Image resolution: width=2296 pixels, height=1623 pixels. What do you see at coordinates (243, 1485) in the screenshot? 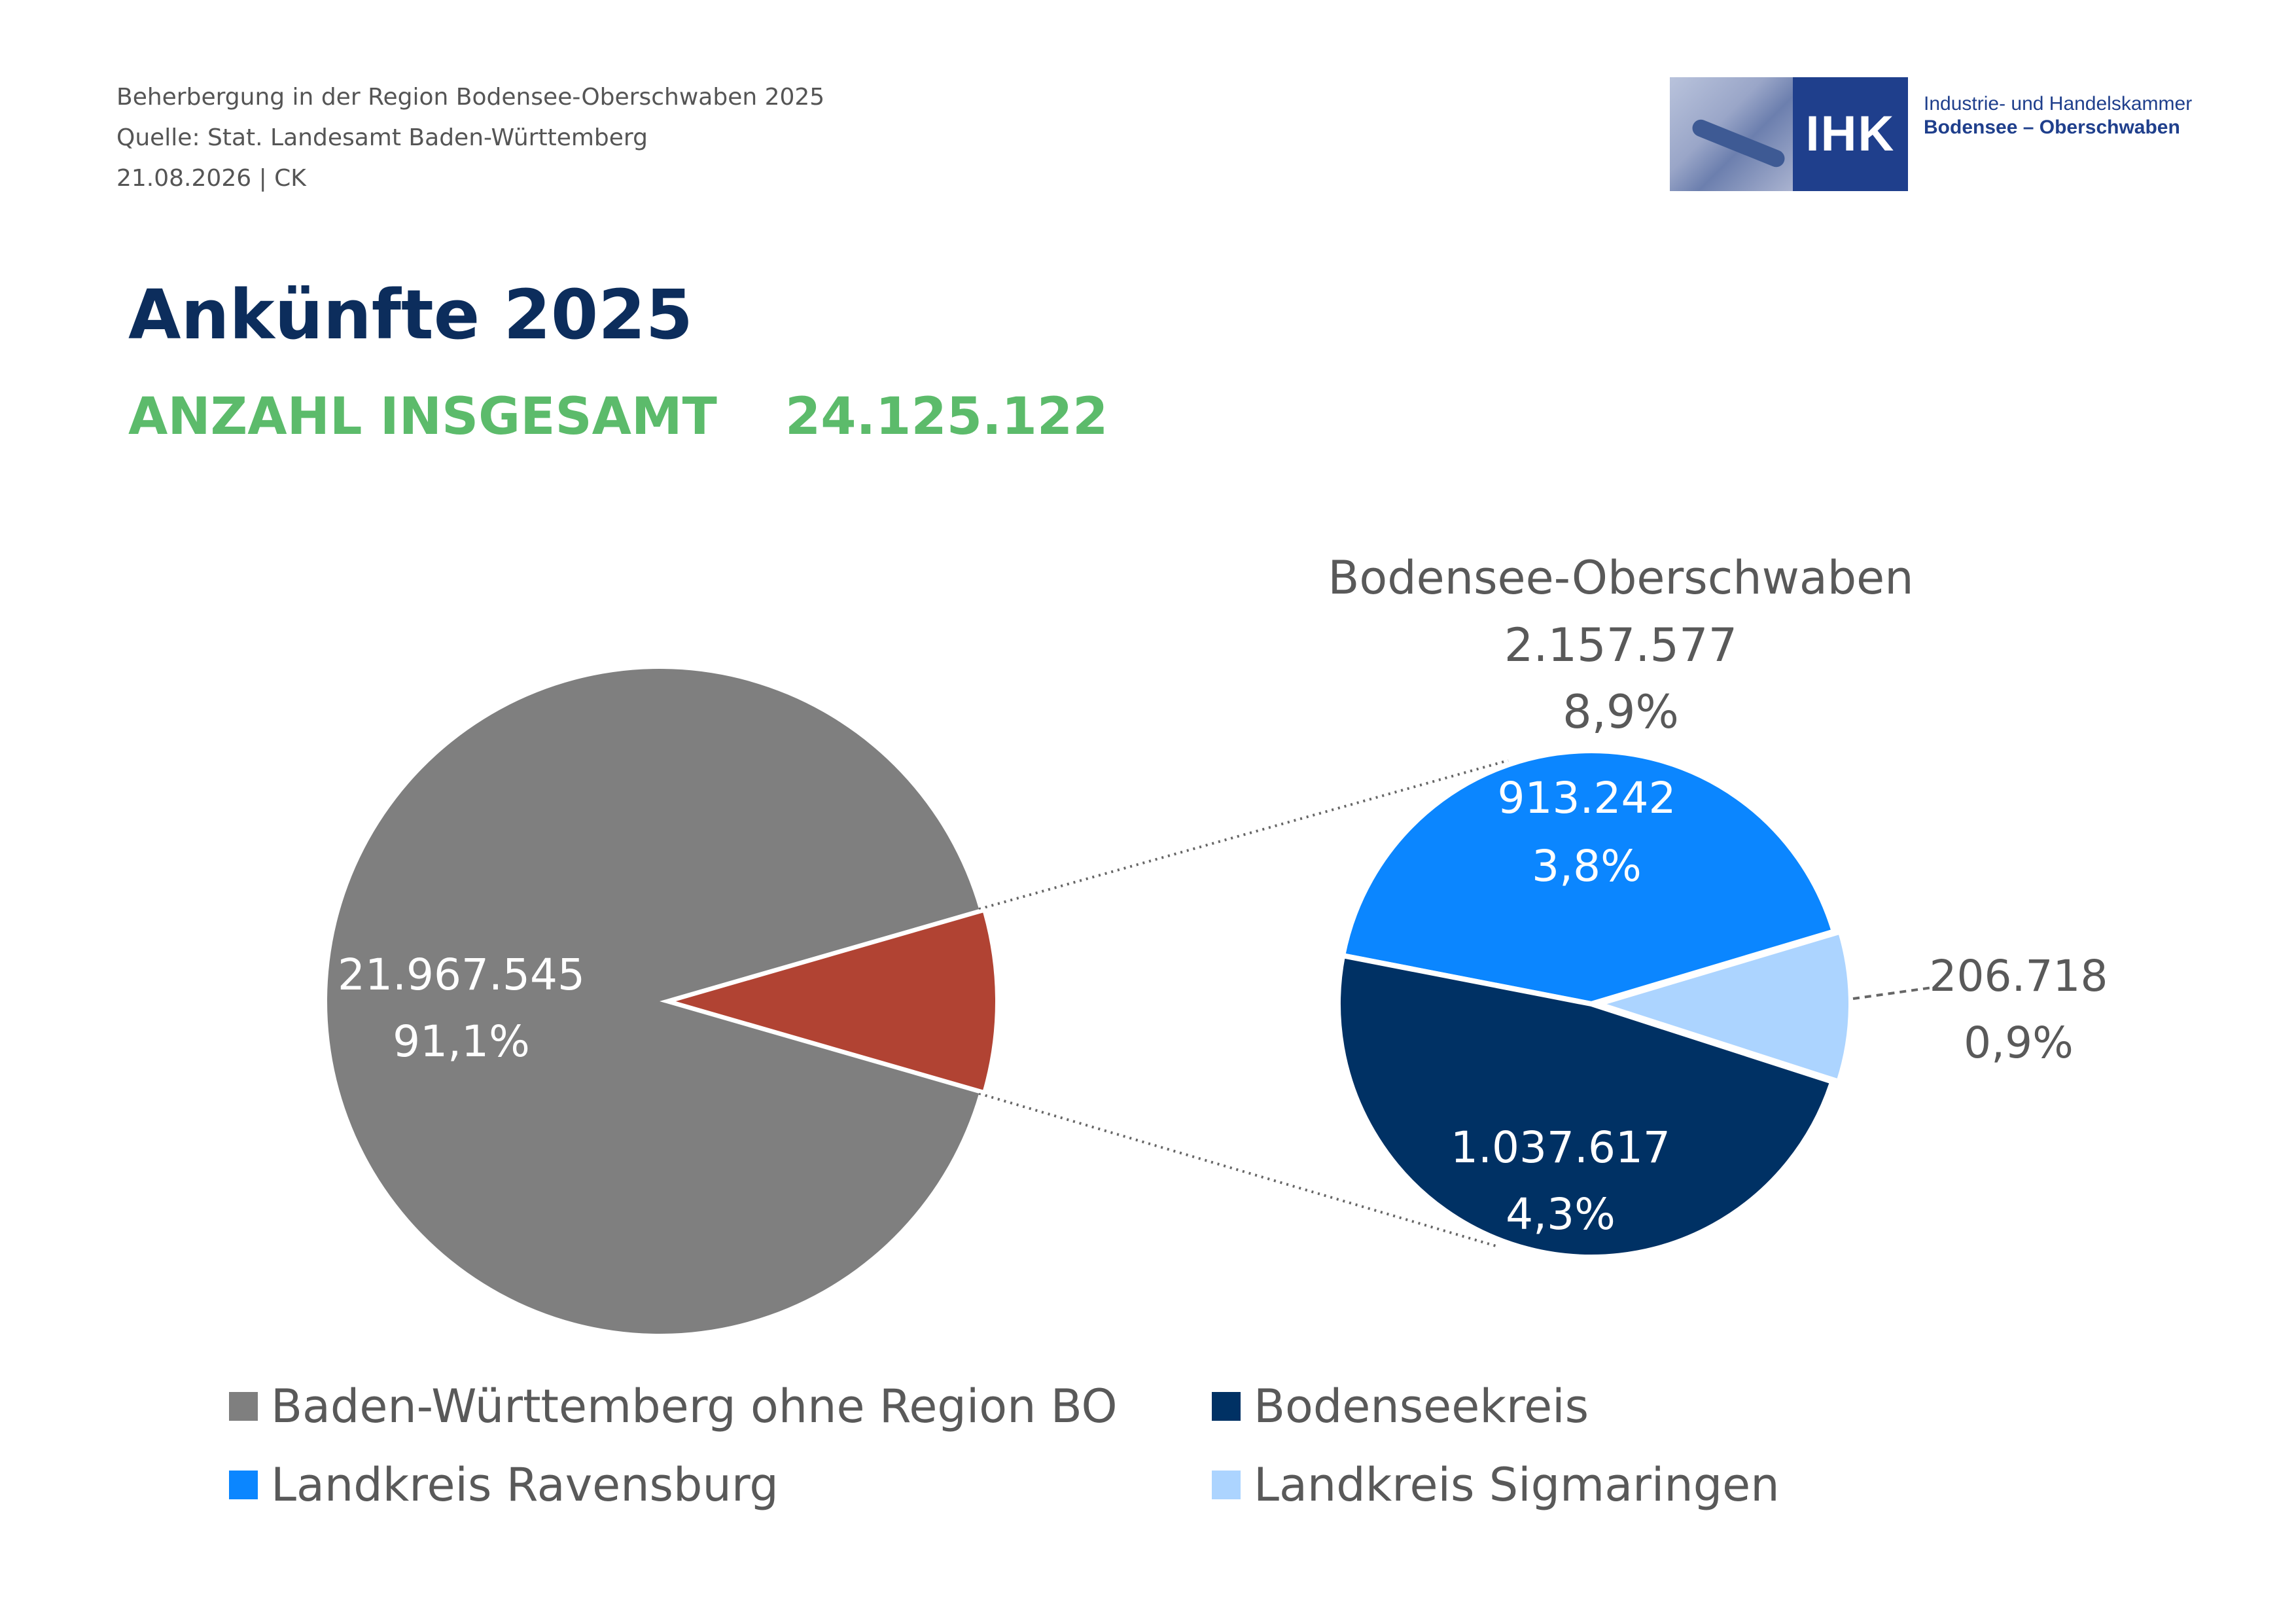
I see `legend-swatch-ravensburg` at bounding box center [243, 1485].